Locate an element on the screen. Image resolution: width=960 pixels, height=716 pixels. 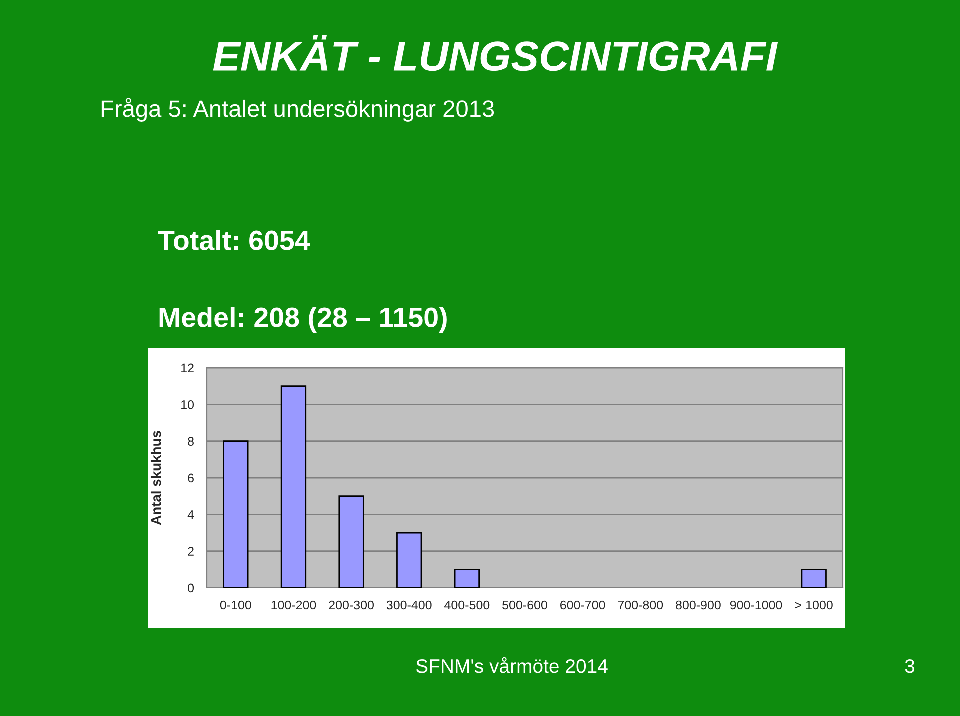
x-tick-label: 300-400 is located at coordinates (409, 605).